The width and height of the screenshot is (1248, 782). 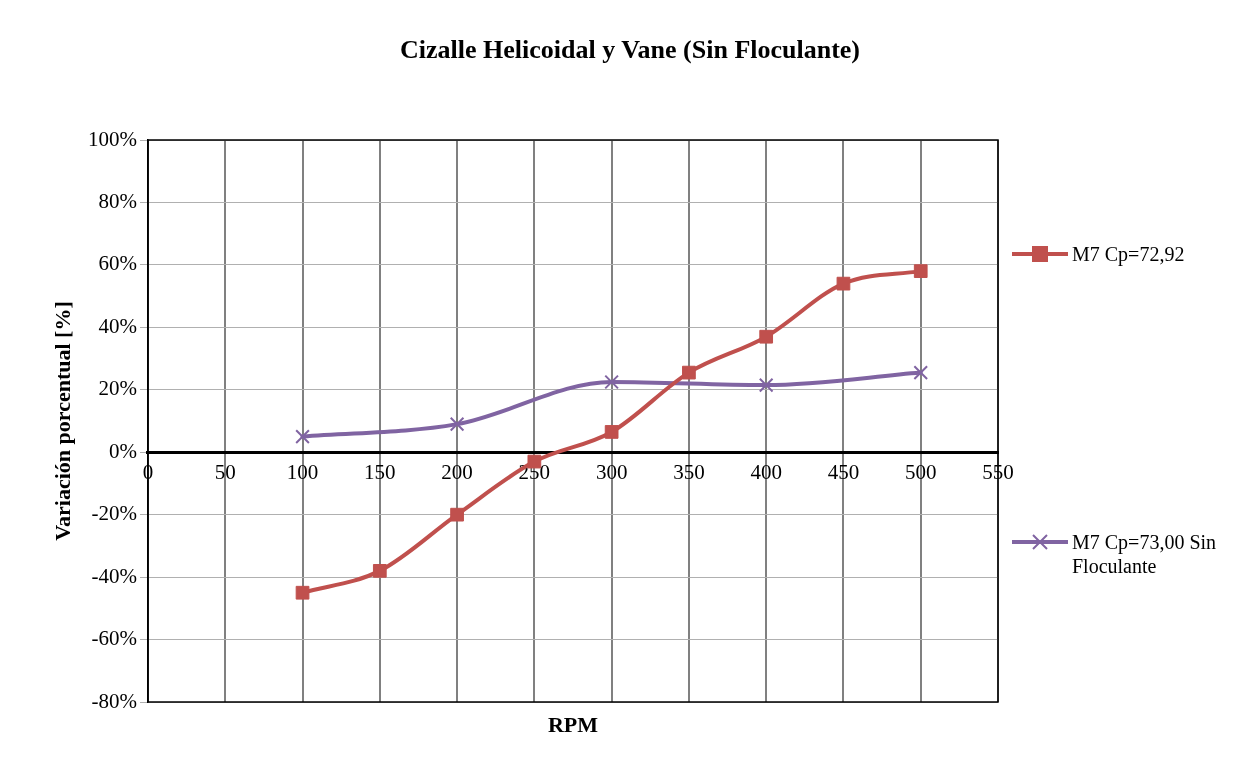 I want to click on y-axis-title: Variación porcentual [%], so click(x=62, y=421).